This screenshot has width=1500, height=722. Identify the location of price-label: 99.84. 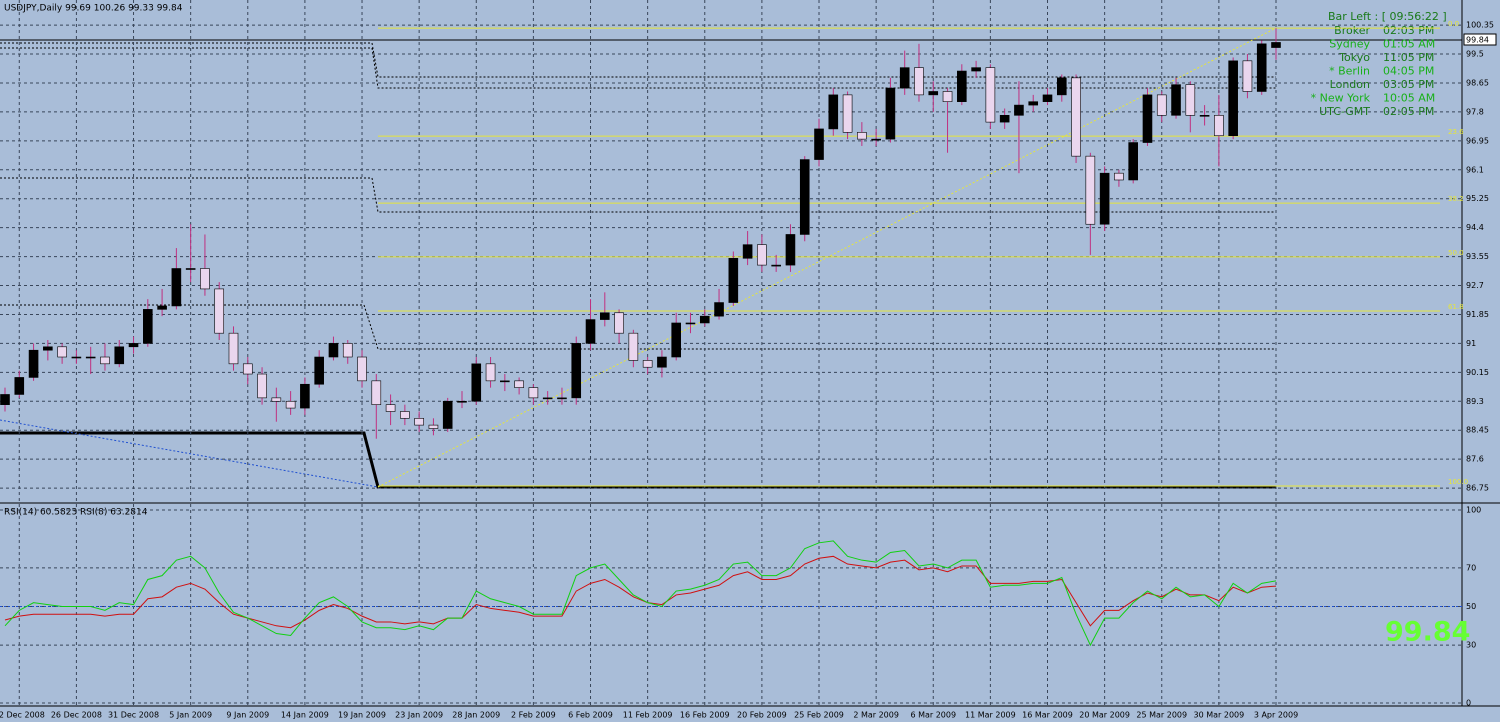
(1477, 40).